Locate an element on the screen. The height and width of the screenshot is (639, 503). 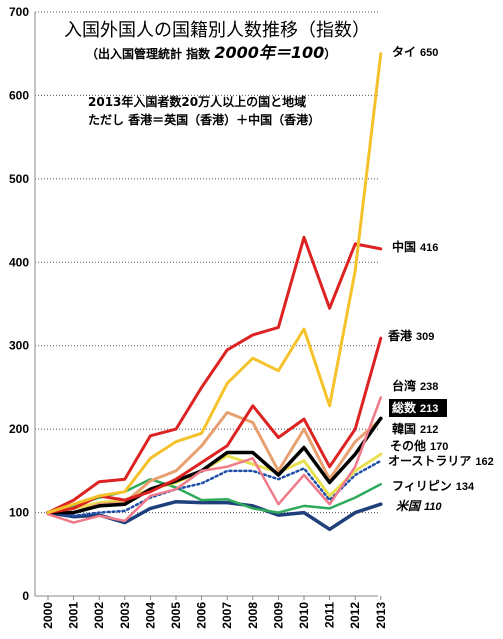
series-label-1: 中国 416 is located at coordinates (415, 246).